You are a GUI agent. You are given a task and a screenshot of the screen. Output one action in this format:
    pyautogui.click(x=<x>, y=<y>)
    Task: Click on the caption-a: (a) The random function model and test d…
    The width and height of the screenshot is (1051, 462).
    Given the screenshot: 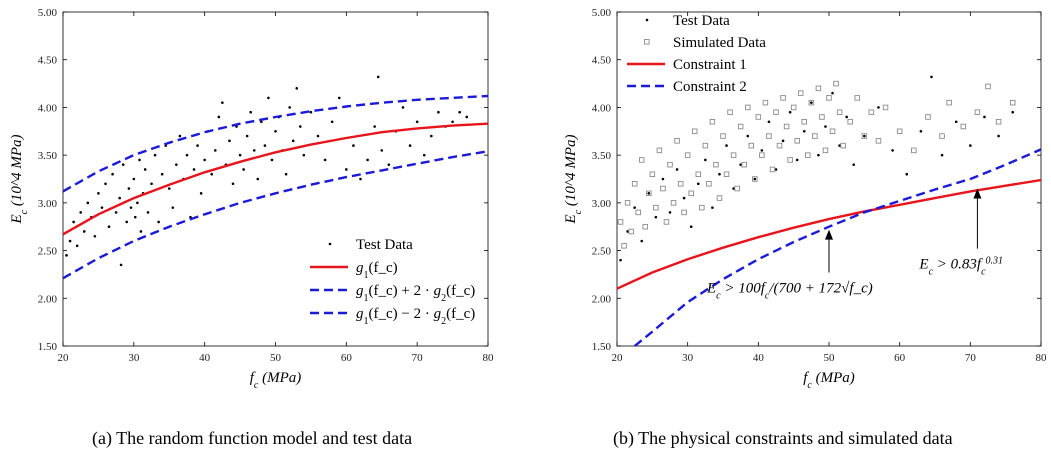 What is the action you would take?
    pyautogui.click(x=252, y=438)
    